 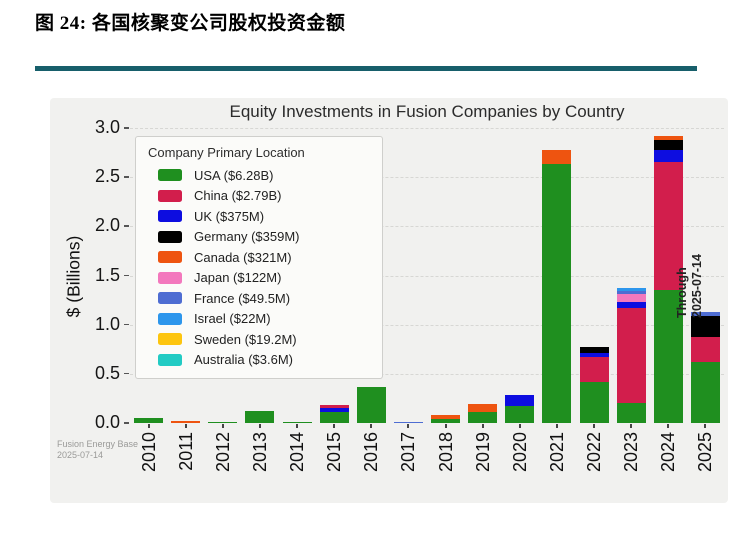 What do you see at coordinates (238, 278) in the screenshot?
I see `legend-label-Japan: Japan ($122M)` at bounding box center [238, 278].